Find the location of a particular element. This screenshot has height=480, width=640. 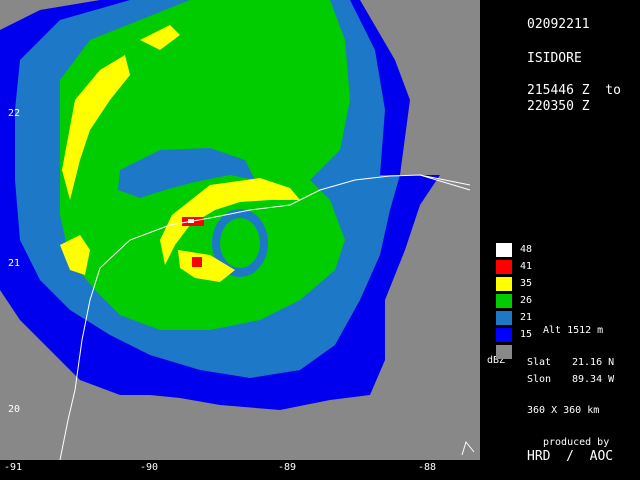

lat-tick-22: 22 is located at coordinates (14, 113).